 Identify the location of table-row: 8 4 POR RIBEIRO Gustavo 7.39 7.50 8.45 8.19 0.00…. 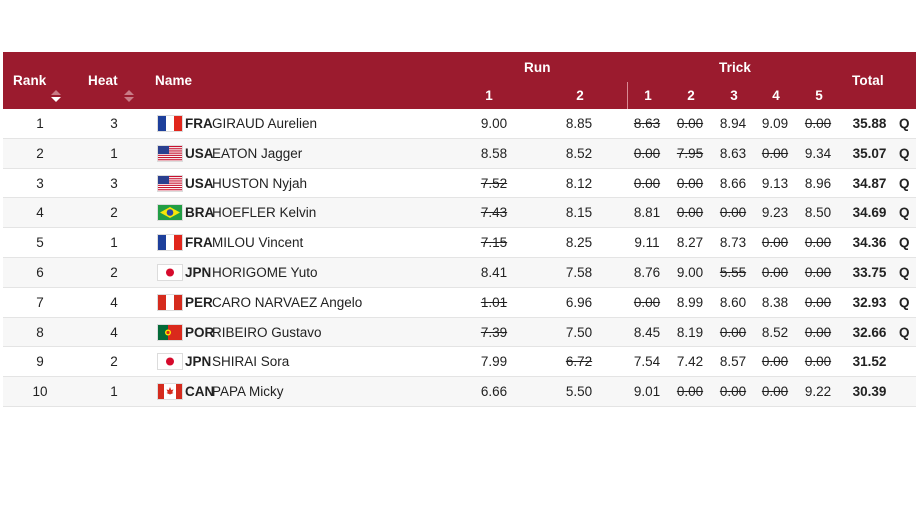
(459, 332).